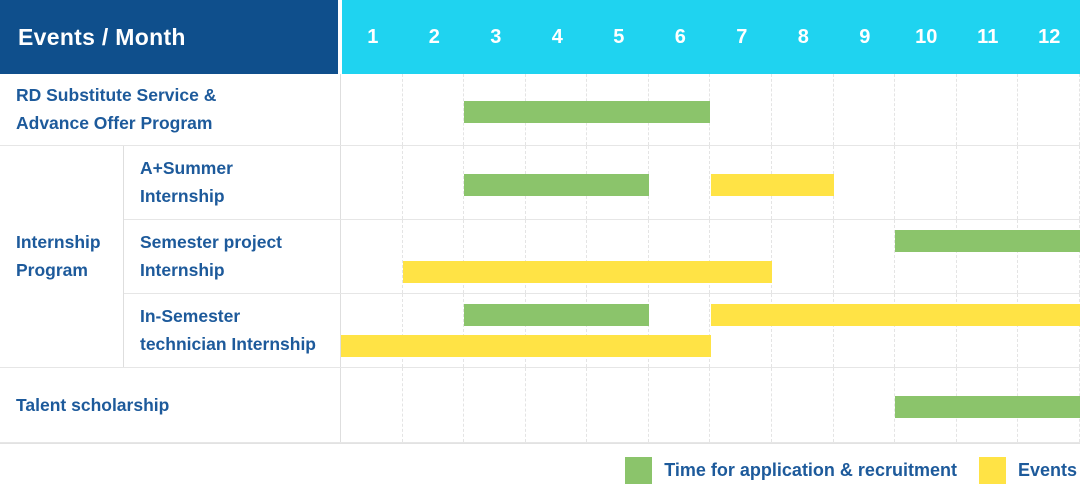  I want to click on month-label: 10, so click(926, 36).